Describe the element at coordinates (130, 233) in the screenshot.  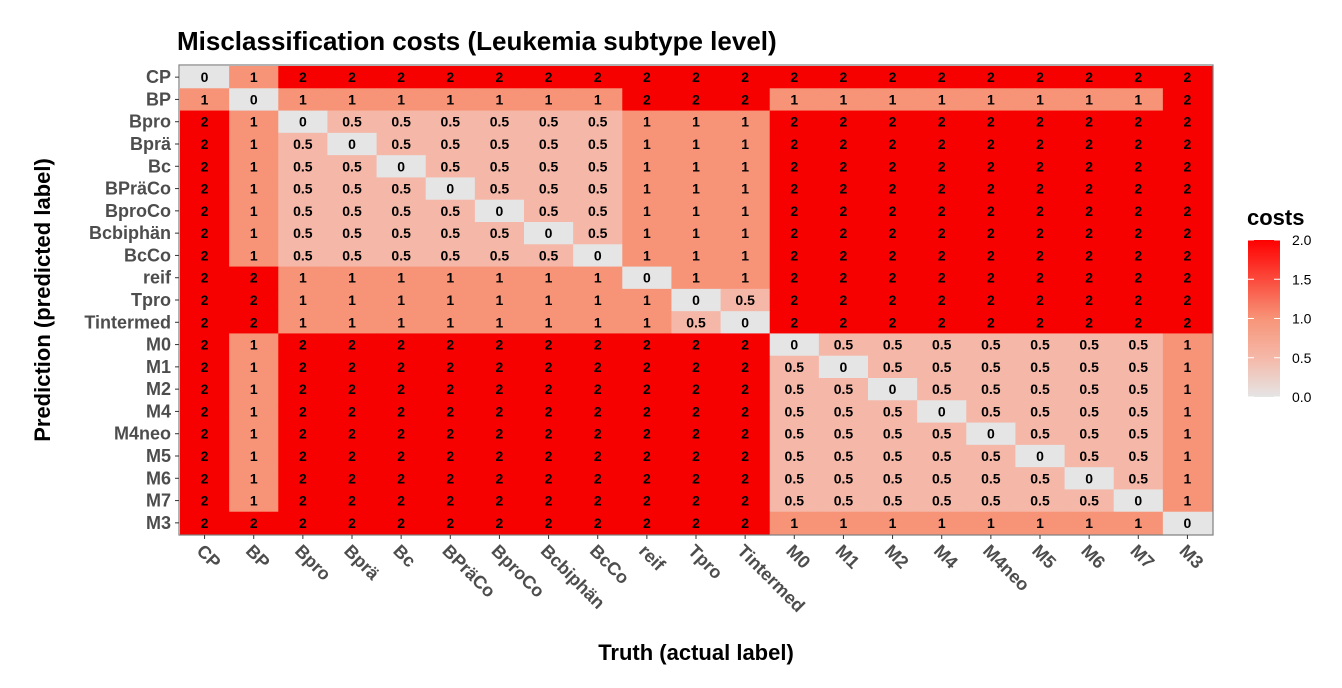
I see `y-tick-label: Bcbiphän` at that location.